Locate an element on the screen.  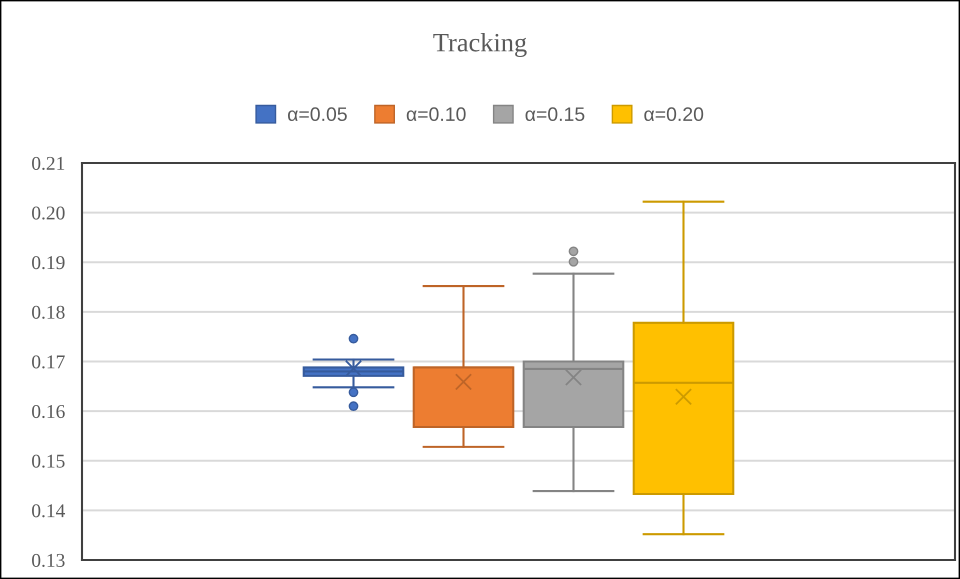
y-tick-label: 0.19 is located at coordinates (48, 263).